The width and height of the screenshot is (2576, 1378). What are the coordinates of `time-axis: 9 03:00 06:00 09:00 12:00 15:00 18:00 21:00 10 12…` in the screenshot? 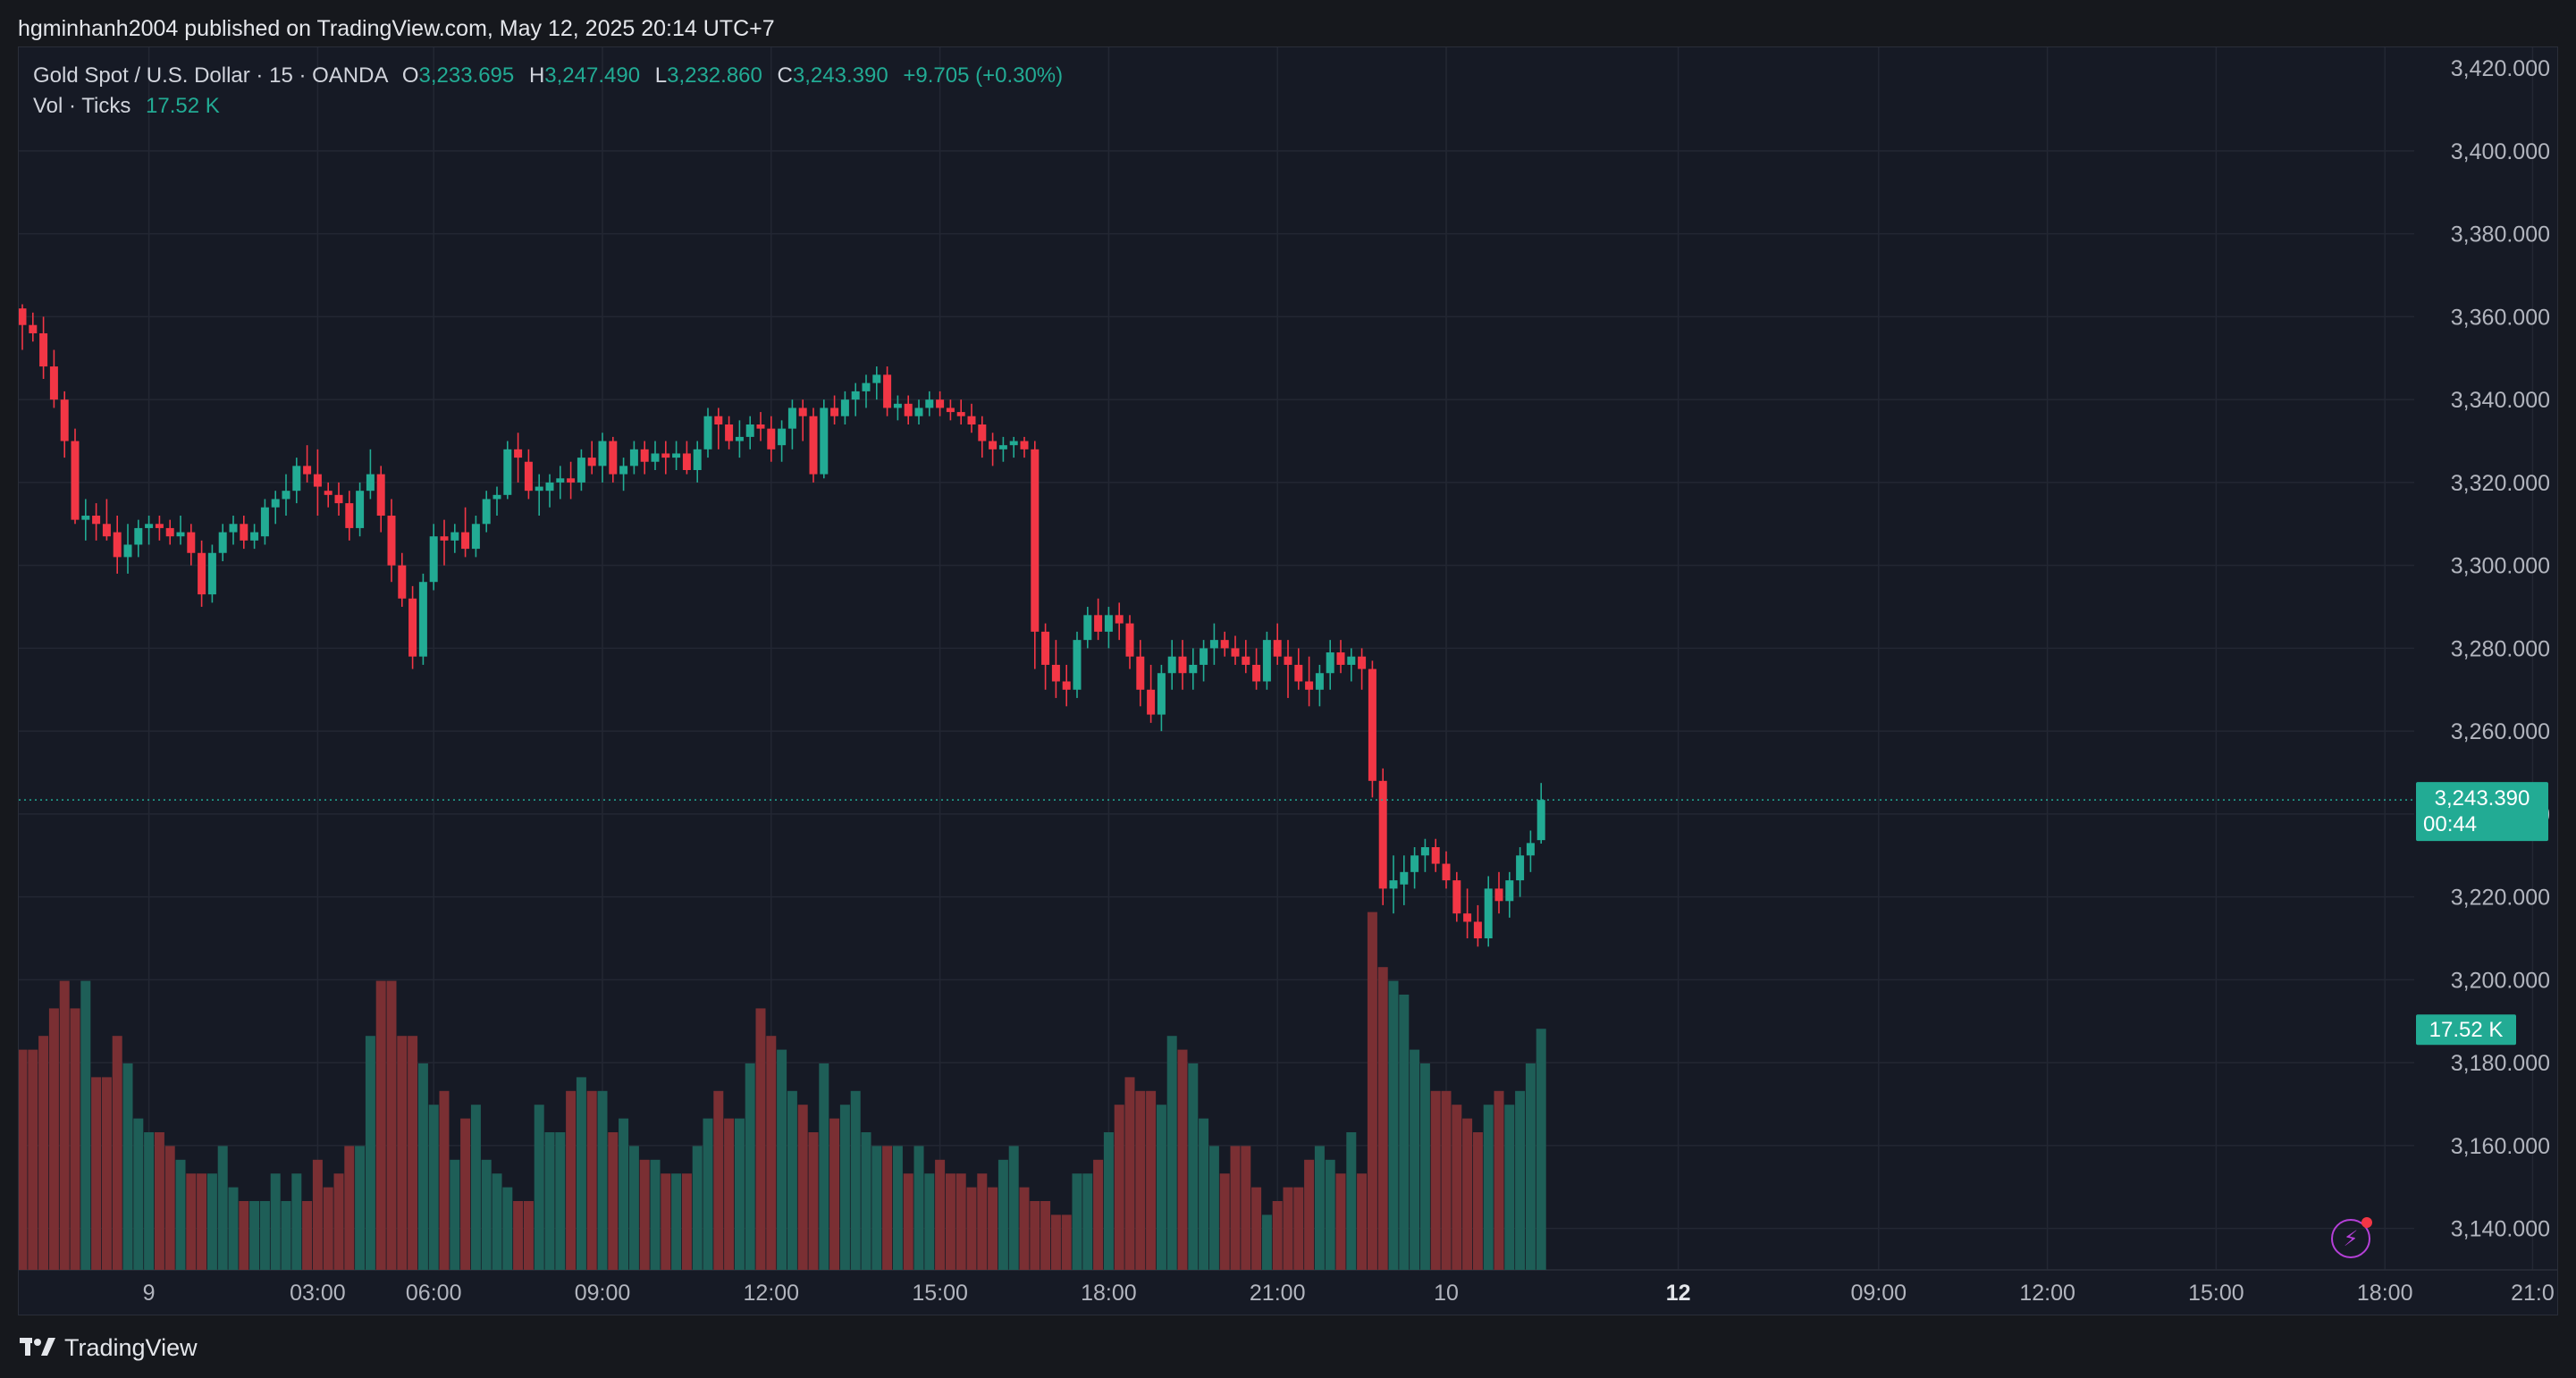 It's located at (1349, 1294).